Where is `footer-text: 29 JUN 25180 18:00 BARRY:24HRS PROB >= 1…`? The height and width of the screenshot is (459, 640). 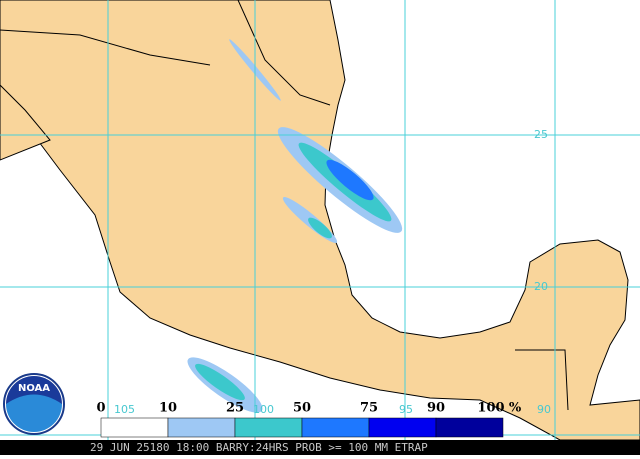 footer-text: 29 JUN 25180 18:00 BARRY:24HRS PROB >= 1… is located at coordinates (259, 447).